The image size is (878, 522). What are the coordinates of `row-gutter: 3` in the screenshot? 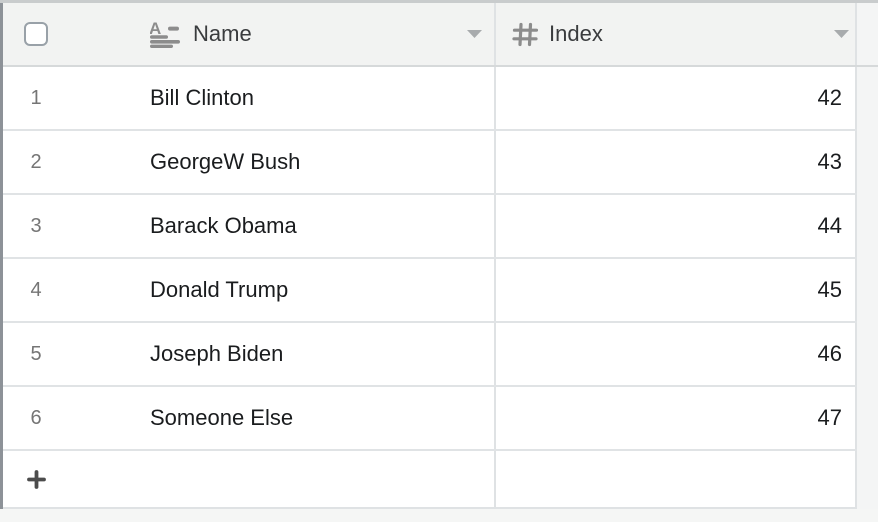 It's located at (76, 227).